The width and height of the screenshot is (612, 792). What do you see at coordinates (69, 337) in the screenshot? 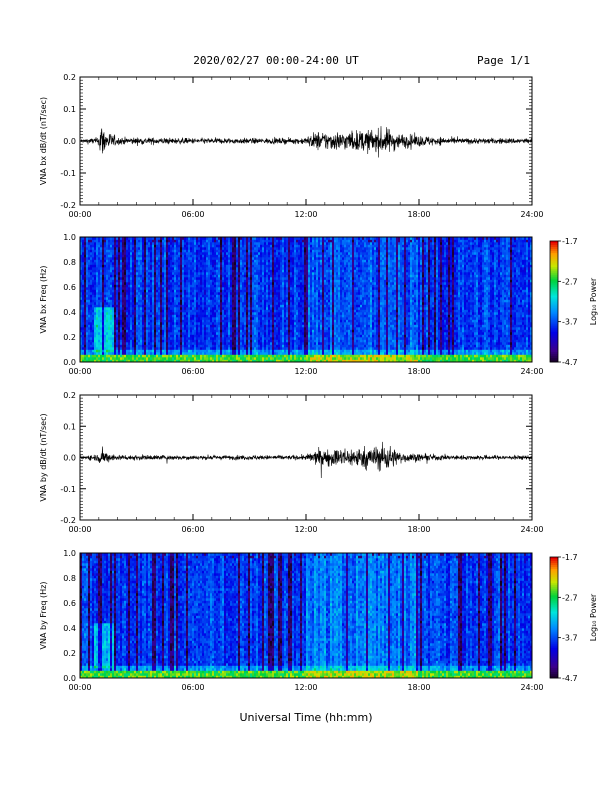
I see `y-tick-label: 0.2` at bounding box center [69, 337].